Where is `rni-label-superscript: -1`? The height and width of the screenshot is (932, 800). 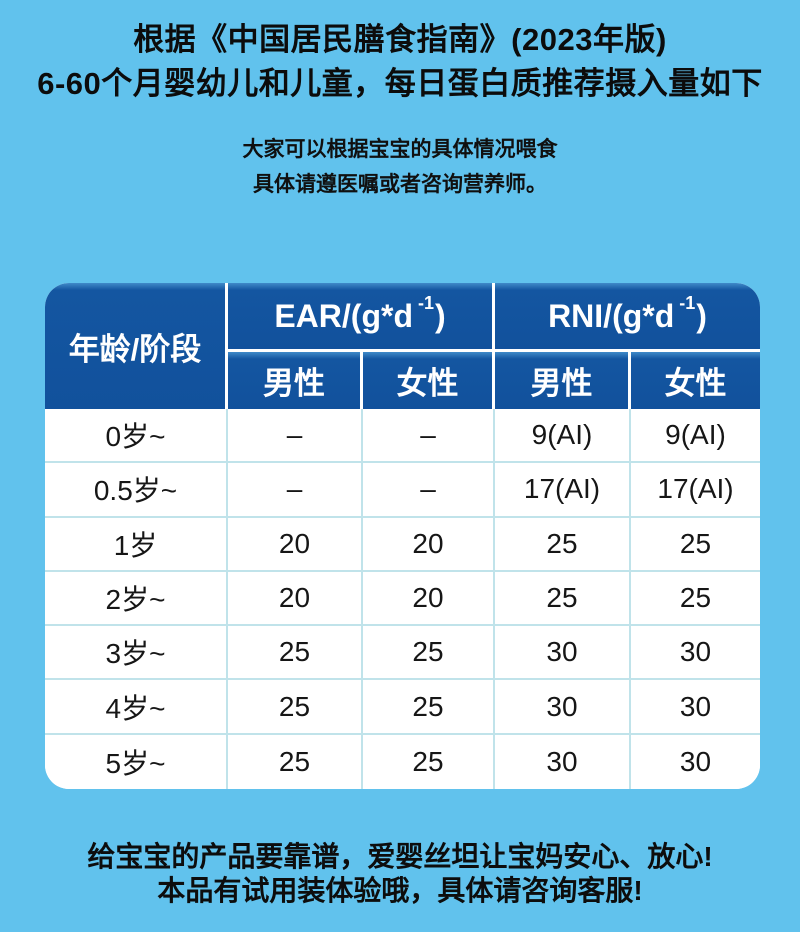
rni-label-superscript: -1 is located at coordinates (687, 302).